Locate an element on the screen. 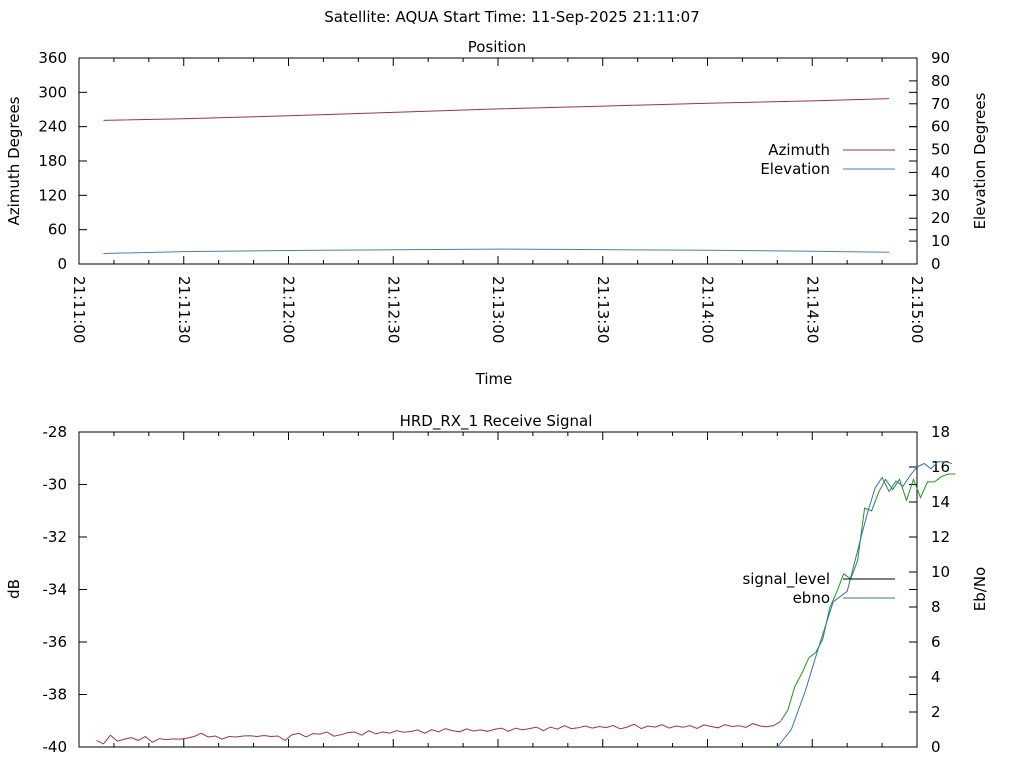  position-title: Position is located at coordinates (497, 47).